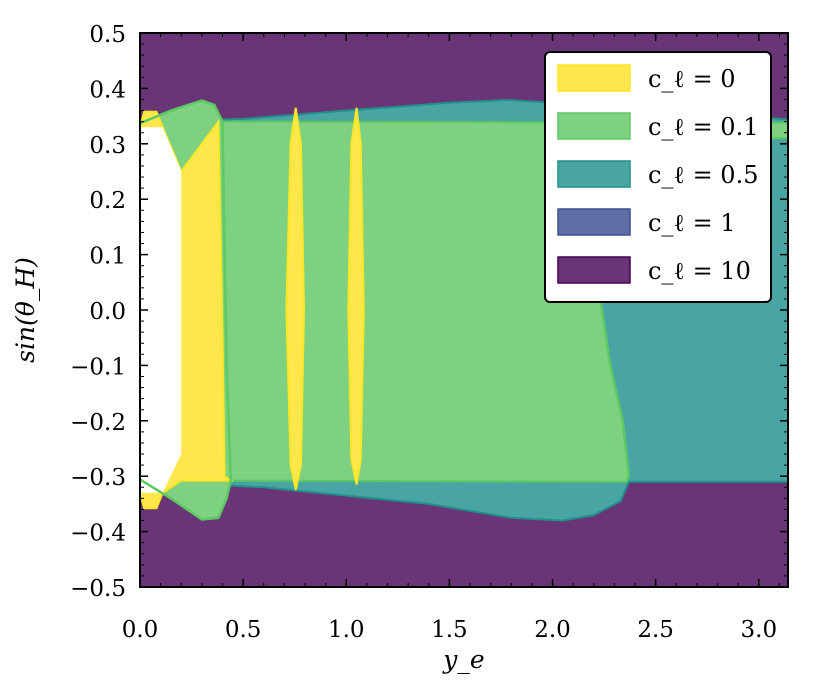 The height and width of the screenshot is (692, 830). What do you see at coordinates (655, 630) in the screenshot?
I see `x-tick-label: 2.5` at bounding box center [655, 630].